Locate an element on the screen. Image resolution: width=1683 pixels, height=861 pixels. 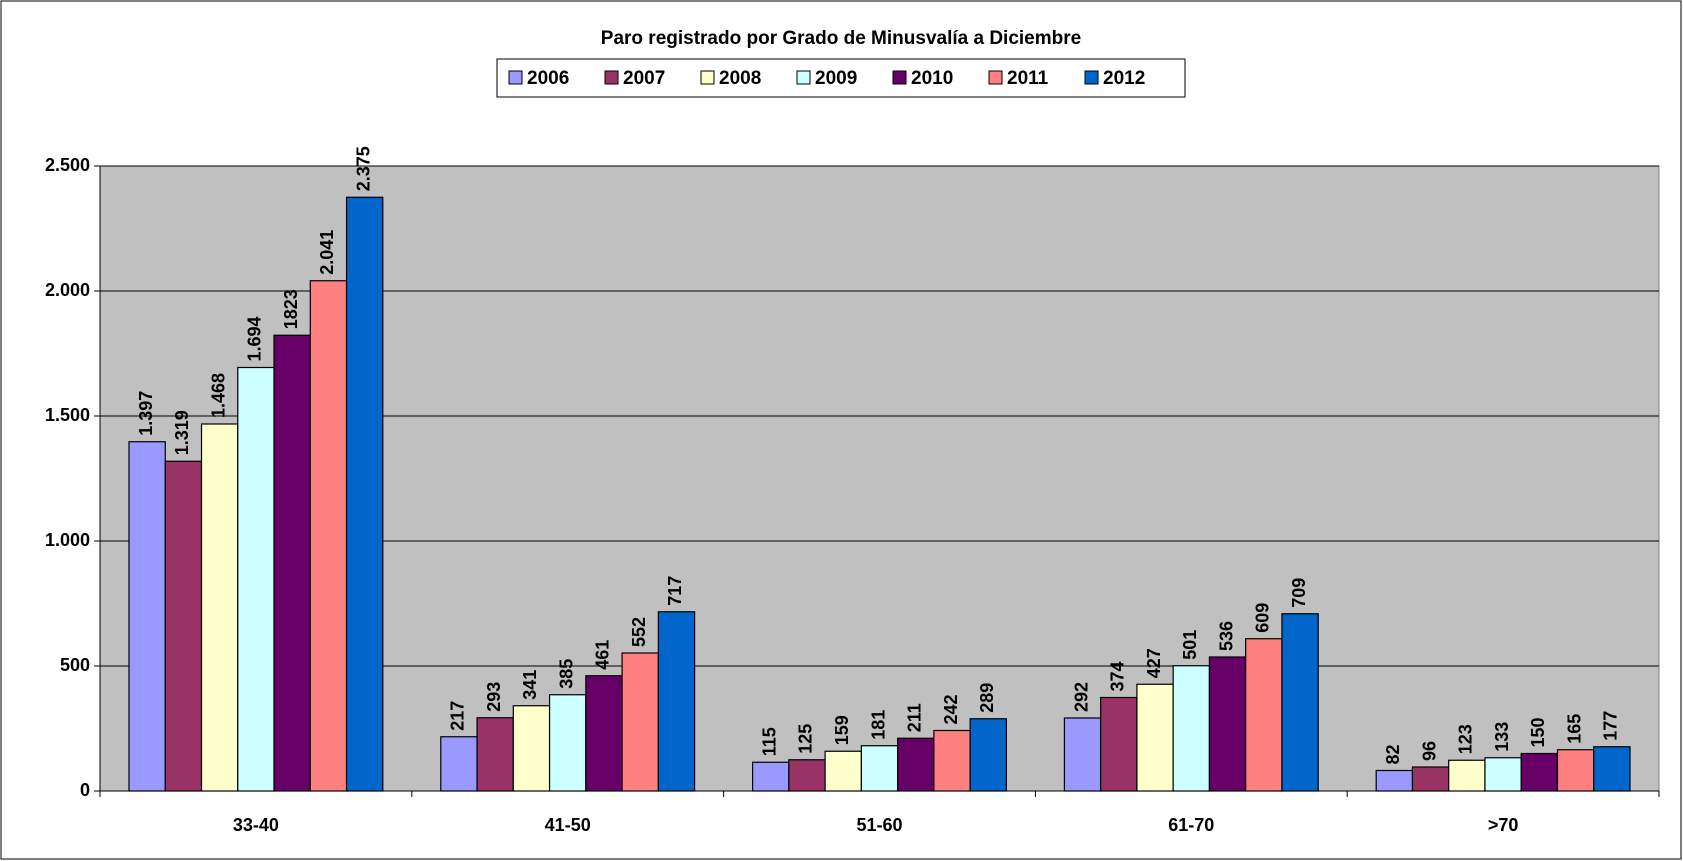
data-label: 242 is located at coordinates (951, 709).